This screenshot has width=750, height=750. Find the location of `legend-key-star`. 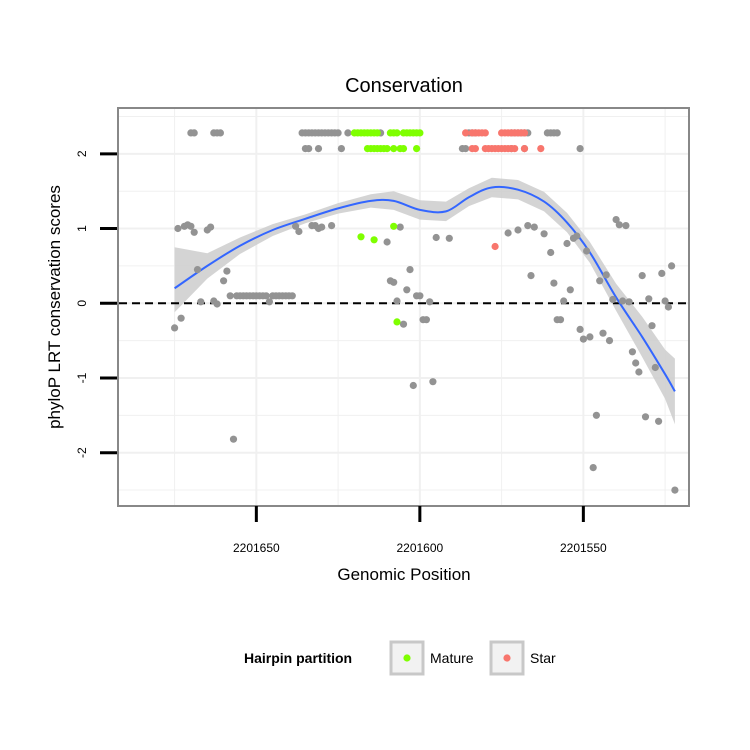

legend-key-star is located at coordinates (507, 658).